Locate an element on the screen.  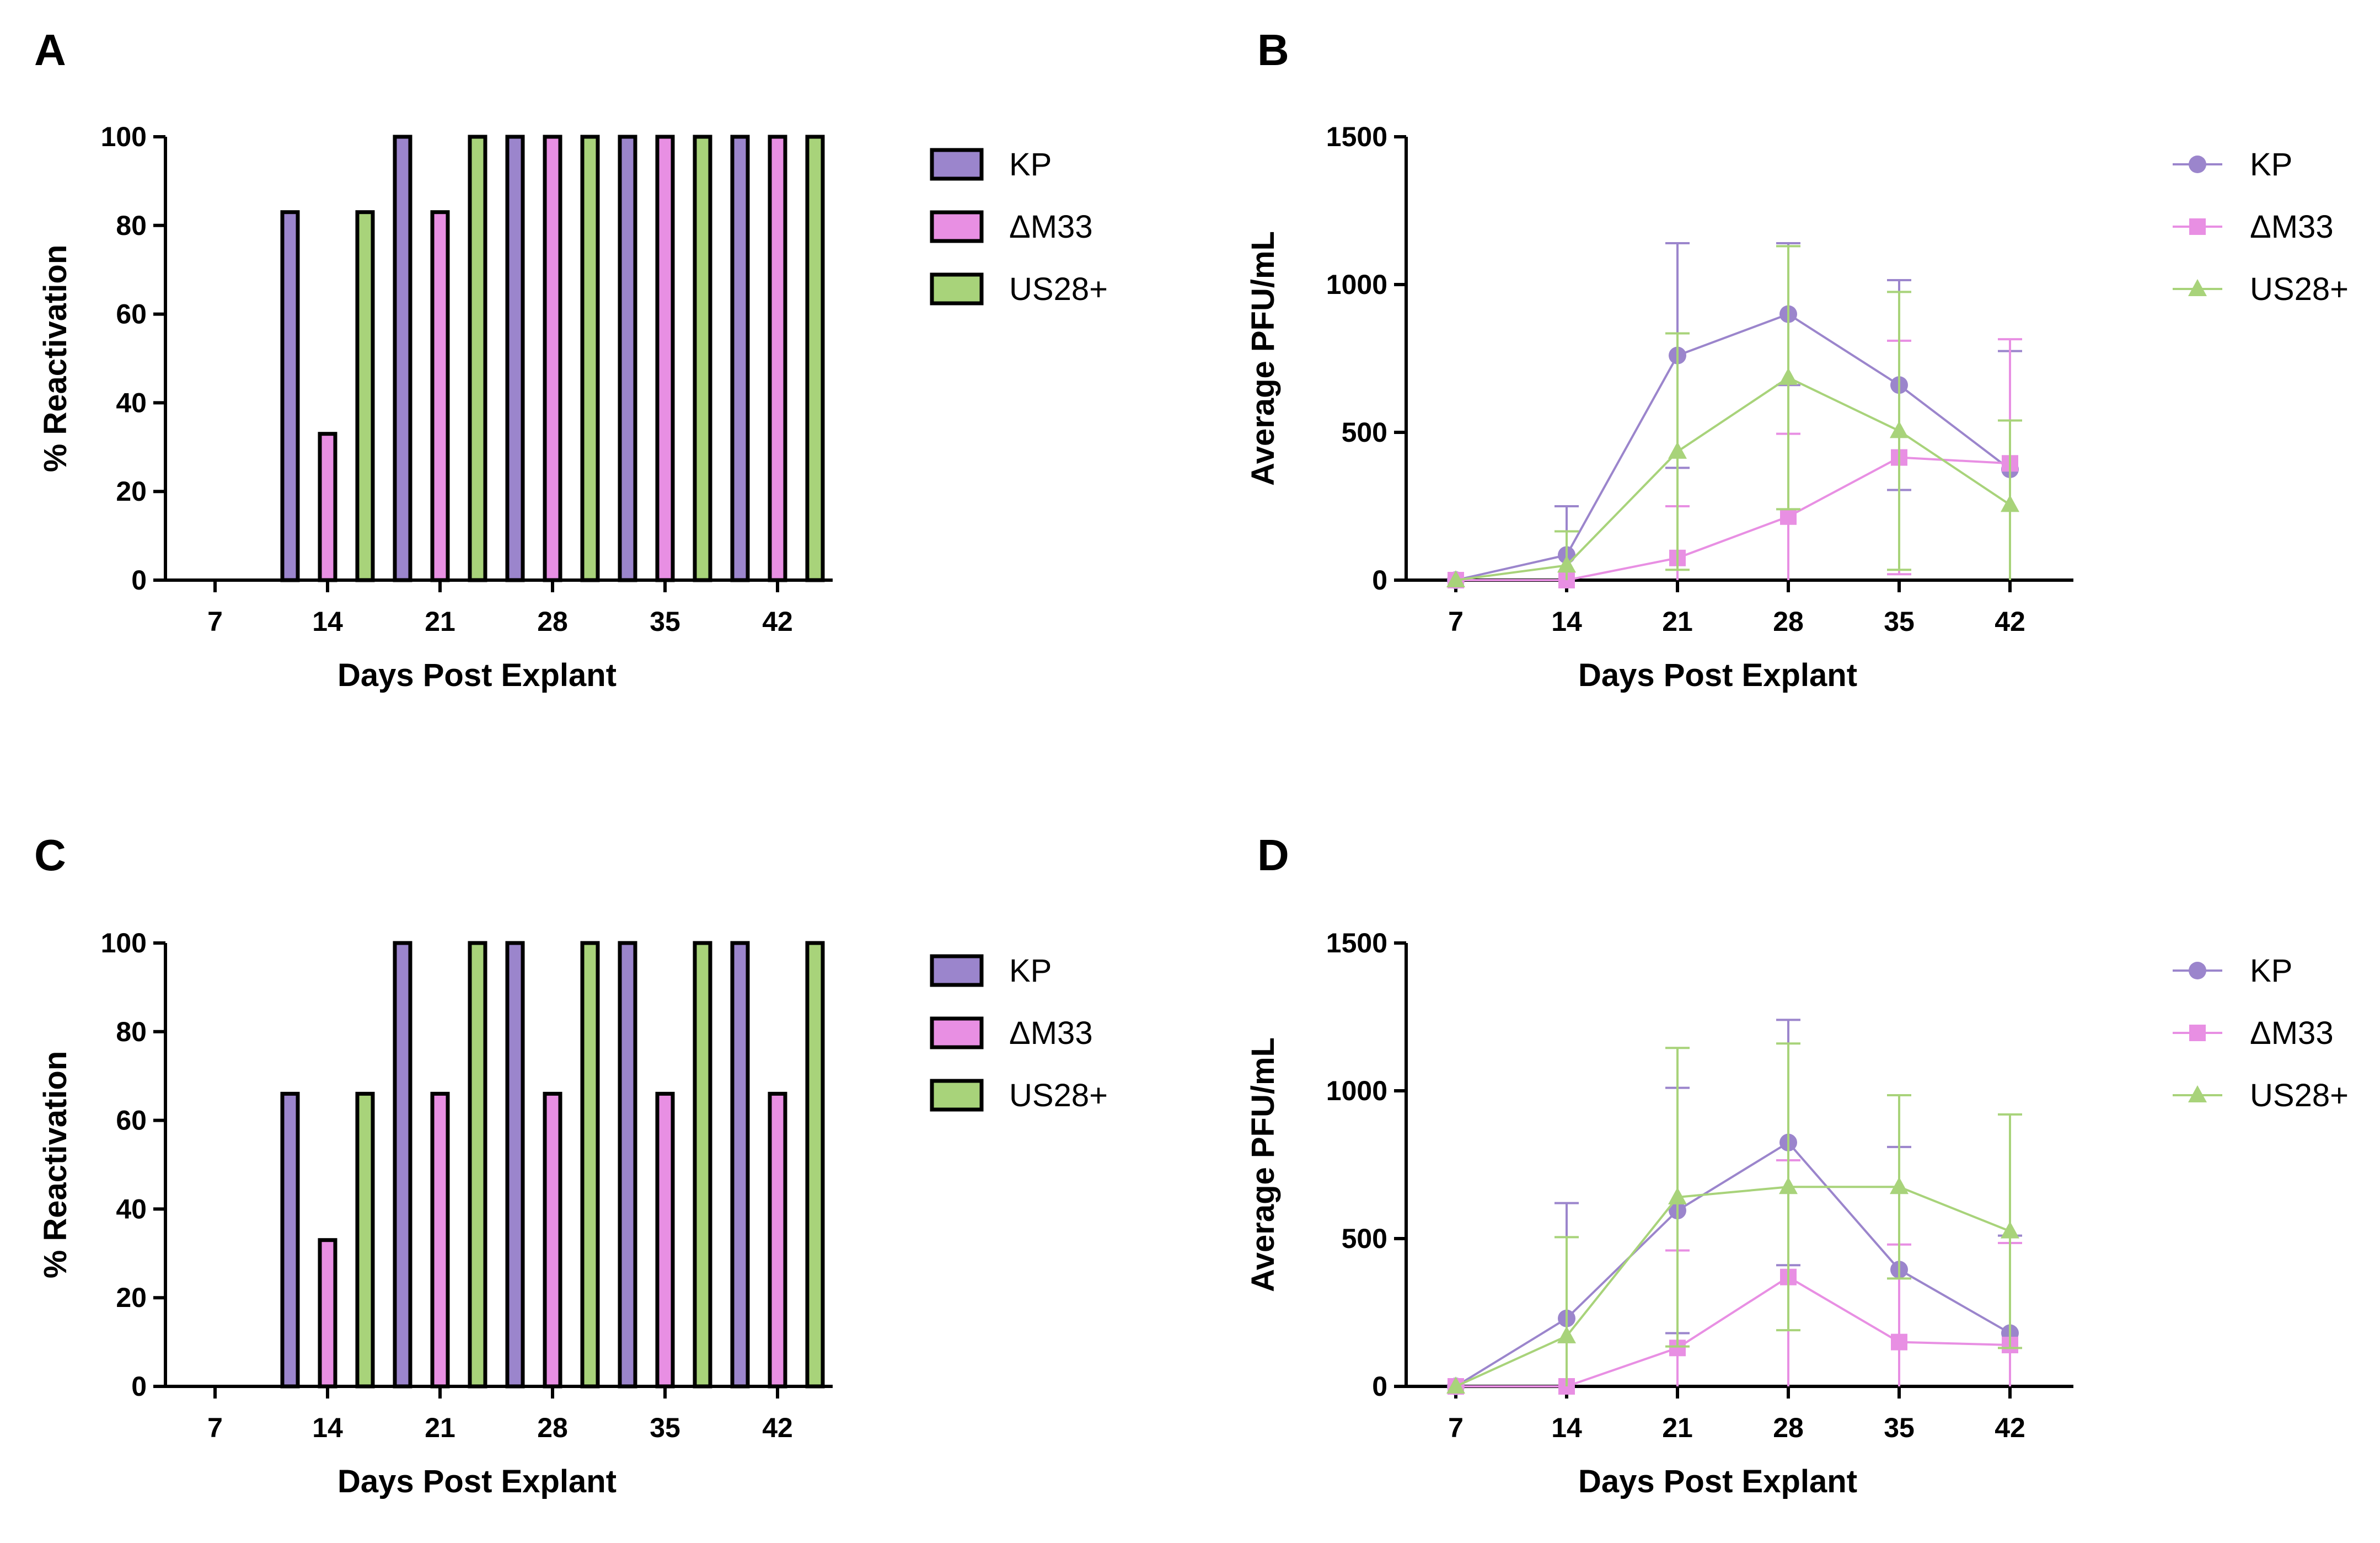
legend-swatch-kp is located at coordinates (957, 970).